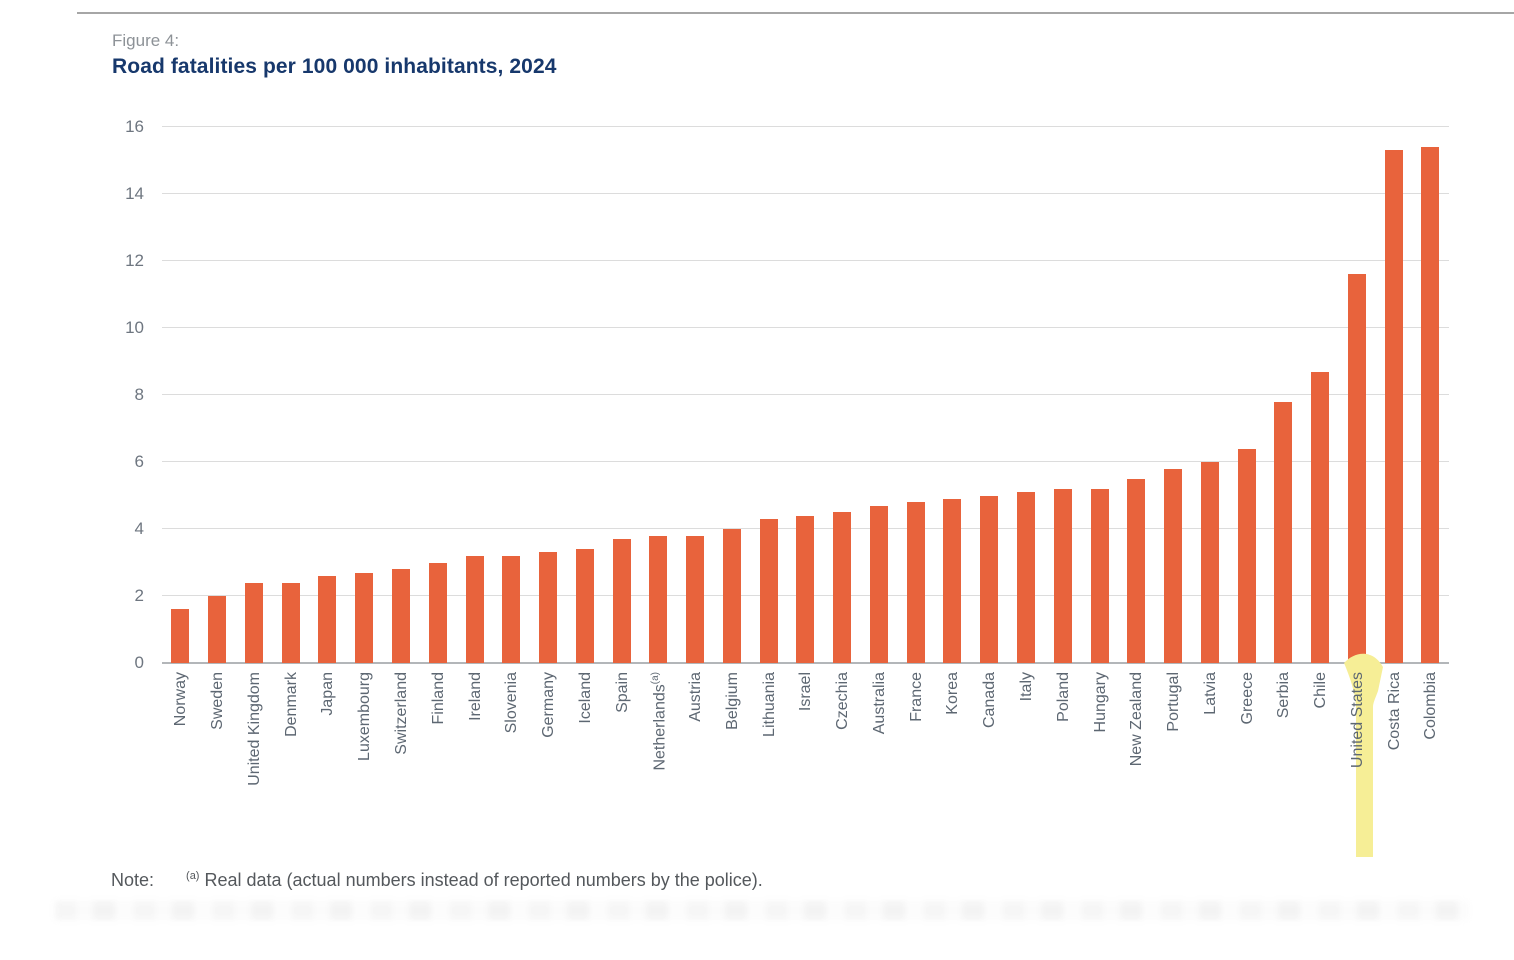 This screenshot has height=960, width=1514. Describe the element at coordinates (880, 703) in the screenshot. I see `x-axis-label-australia: Australia` at that location.